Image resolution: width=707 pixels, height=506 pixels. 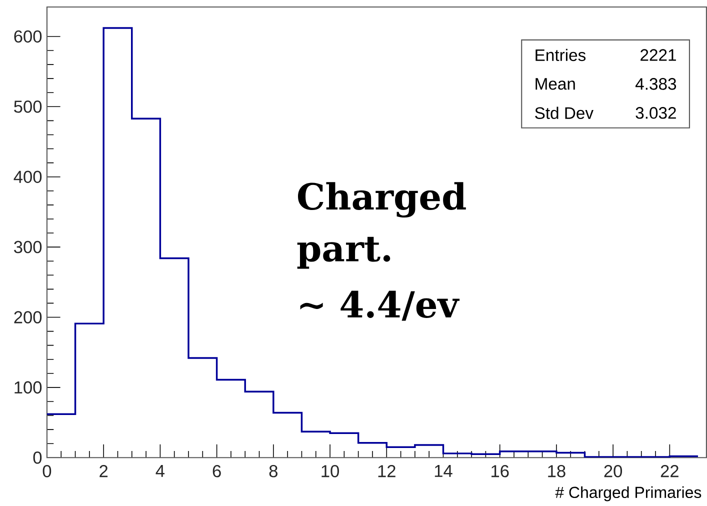 I want to click on x-tick-label: 0, so click(x=47, y=471).